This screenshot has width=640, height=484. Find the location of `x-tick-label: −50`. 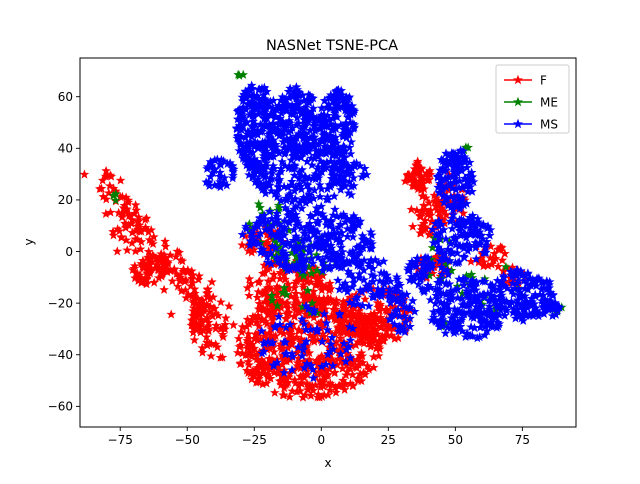

x-tick-label: −50 is located at coordinates (187, 440).